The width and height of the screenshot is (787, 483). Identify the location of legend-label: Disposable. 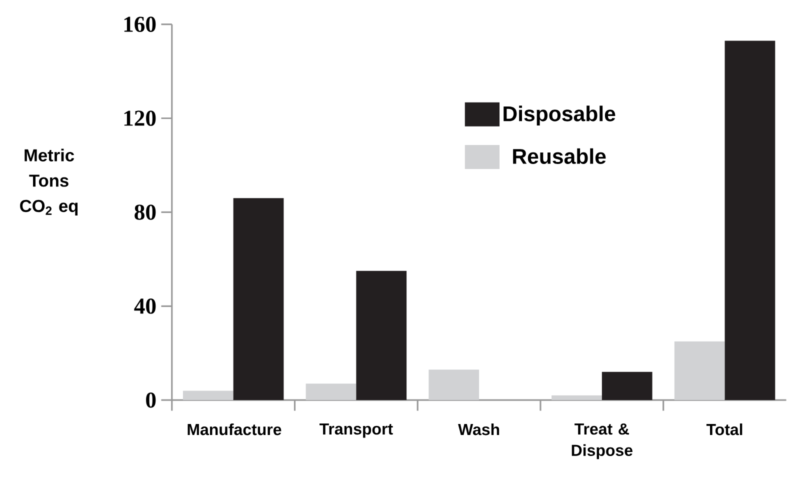
(560, 116).